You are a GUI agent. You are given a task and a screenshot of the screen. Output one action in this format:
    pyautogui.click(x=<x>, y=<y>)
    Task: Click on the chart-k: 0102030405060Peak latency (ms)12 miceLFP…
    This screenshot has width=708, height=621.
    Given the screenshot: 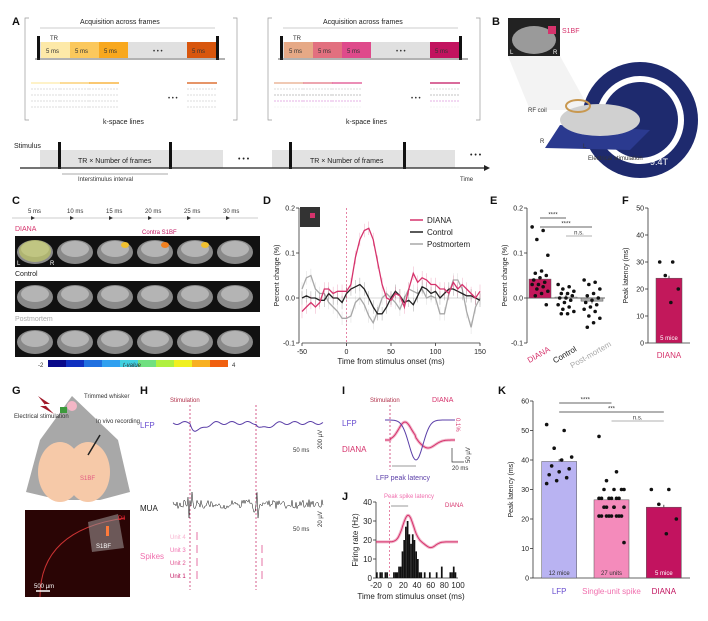 What is the action you would take?
    pyautogui.click(x=599, y=497)
    